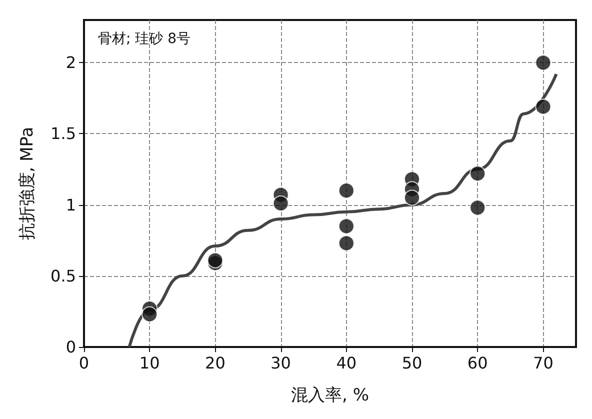 The width and height of the screenshot is (592, 419). I want to click on x-tick-label: 40, so click(346, 363).